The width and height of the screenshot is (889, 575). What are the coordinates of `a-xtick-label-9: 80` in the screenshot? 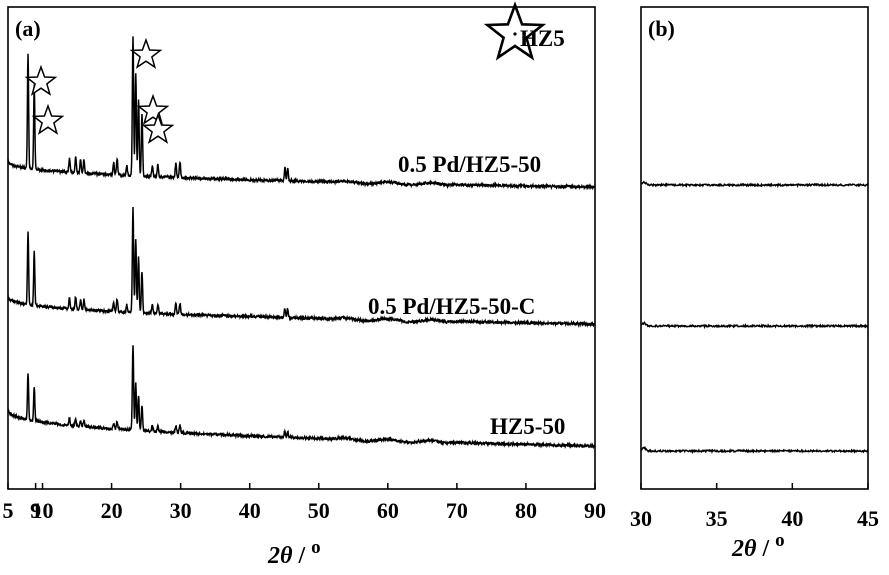 It's located at (526, 510).